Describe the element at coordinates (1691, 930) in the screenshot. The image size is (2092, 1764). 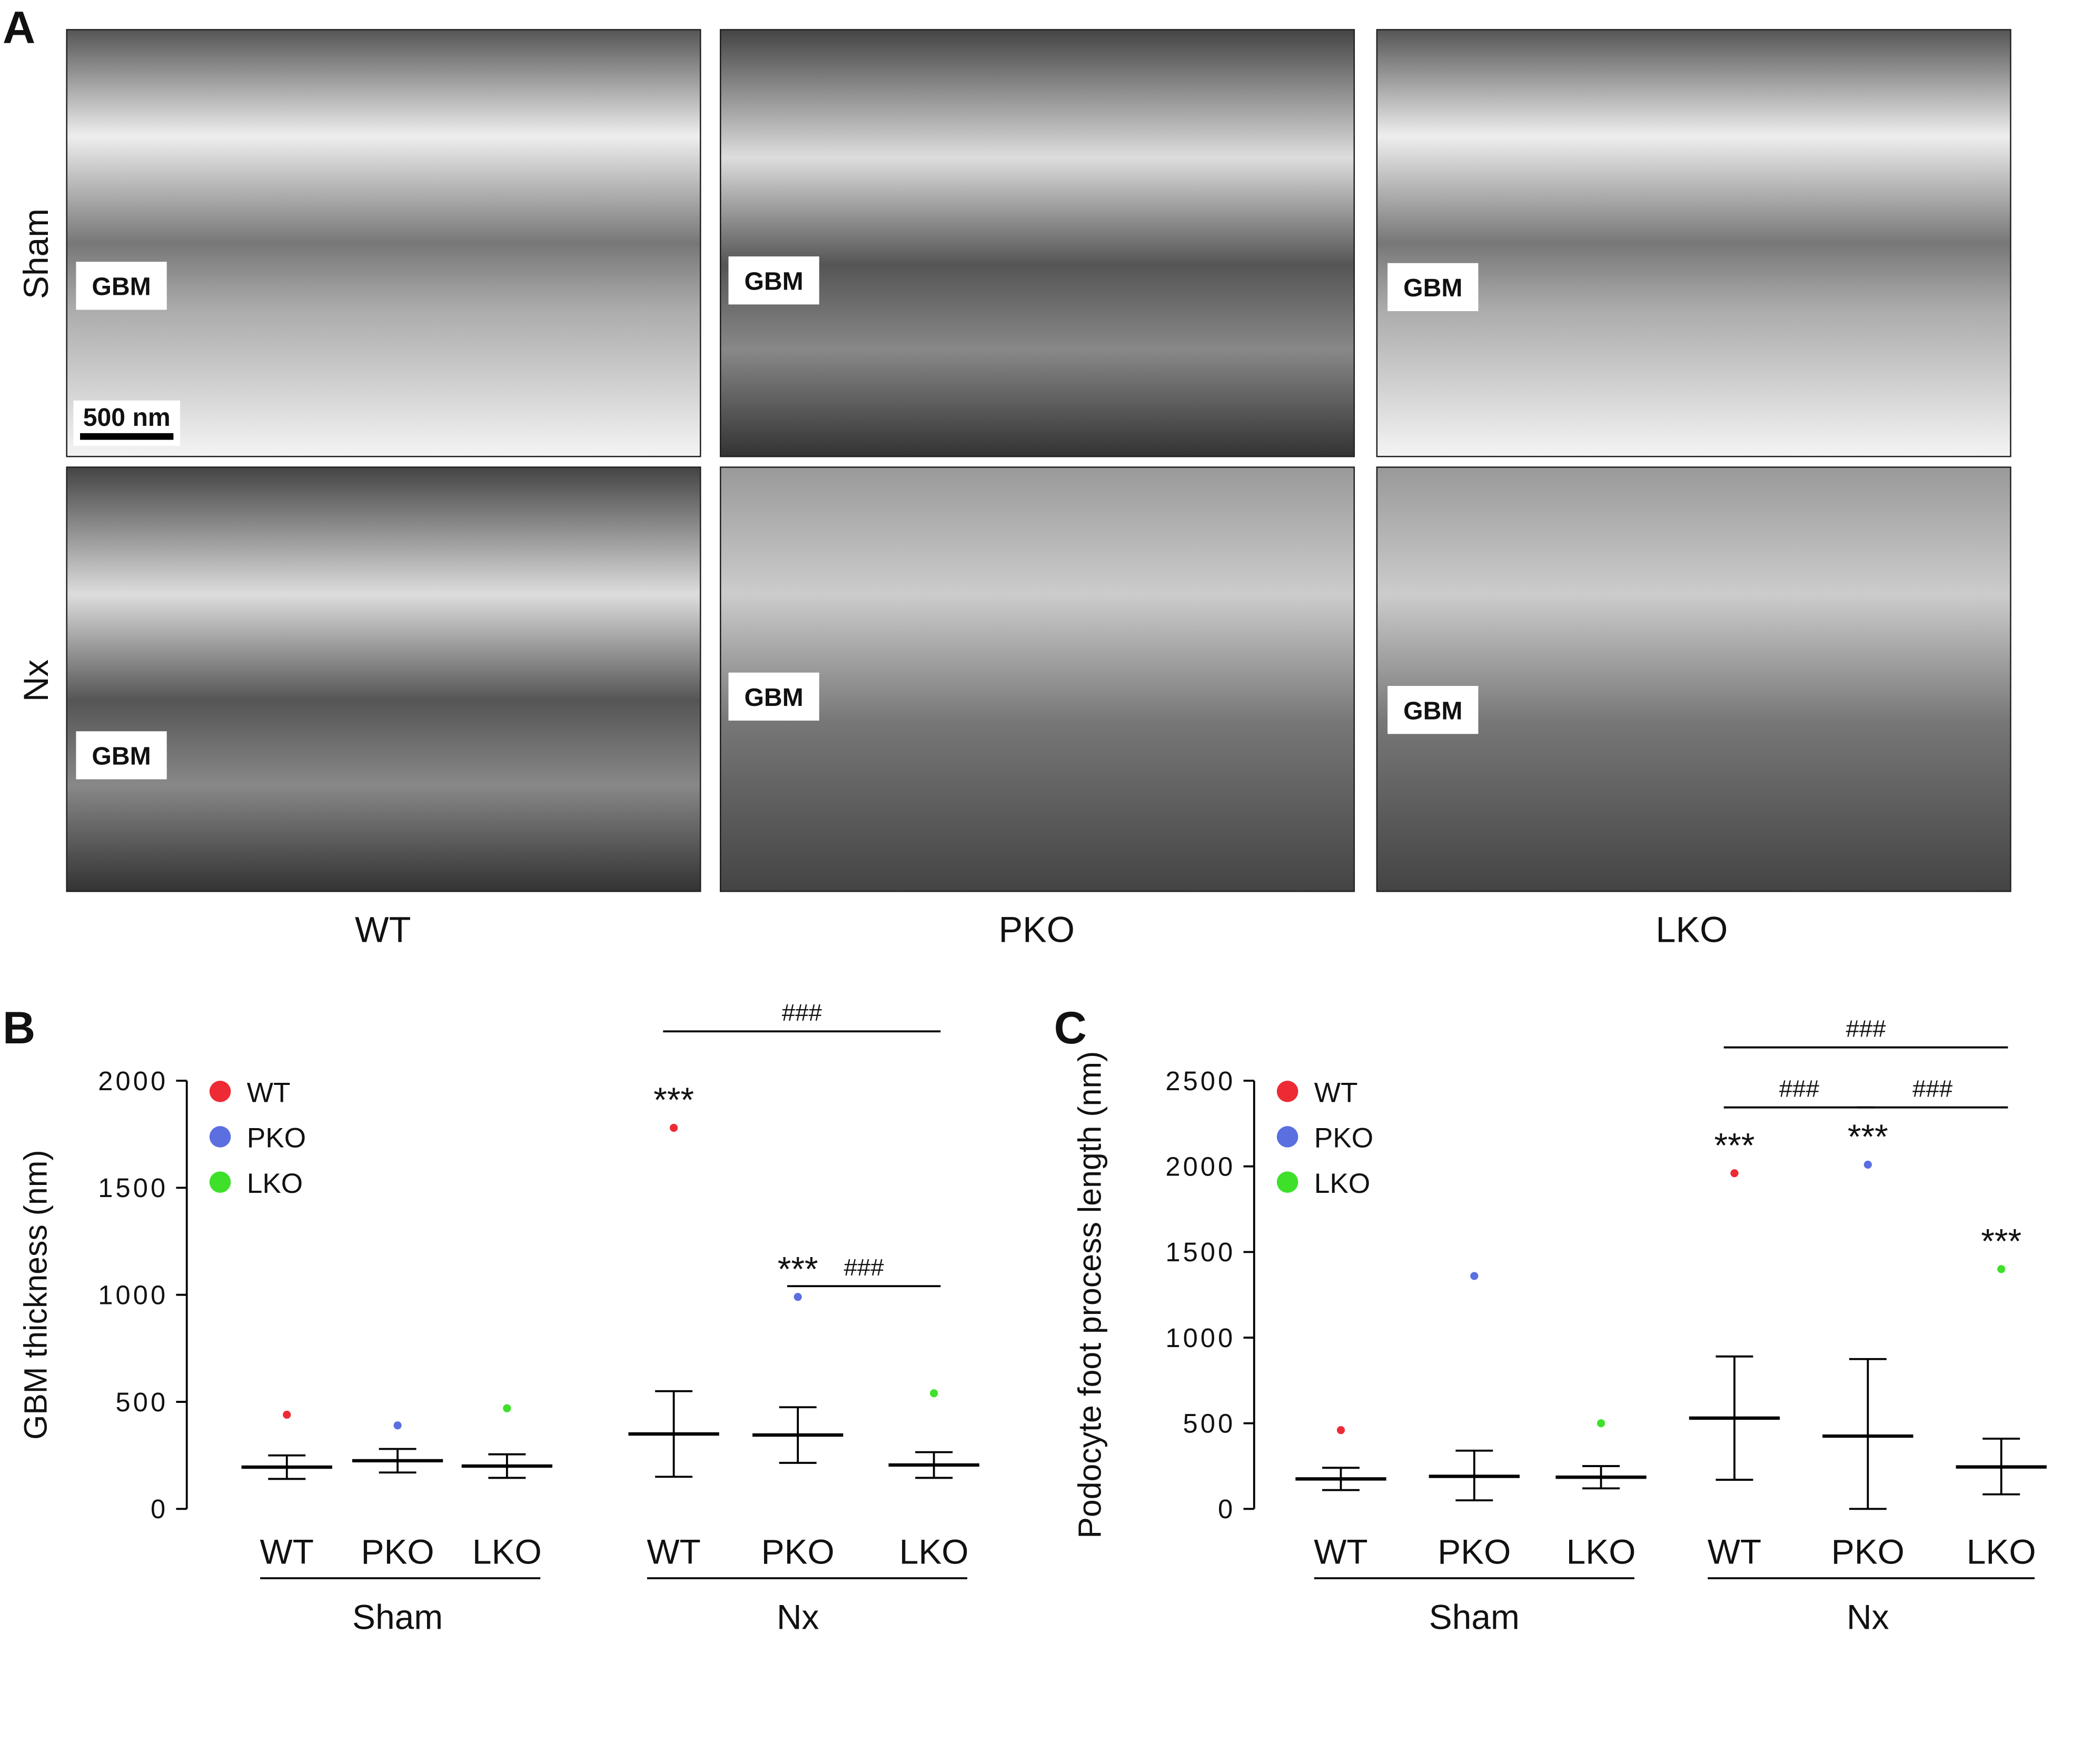
I see `column-label: LKO` at that location.